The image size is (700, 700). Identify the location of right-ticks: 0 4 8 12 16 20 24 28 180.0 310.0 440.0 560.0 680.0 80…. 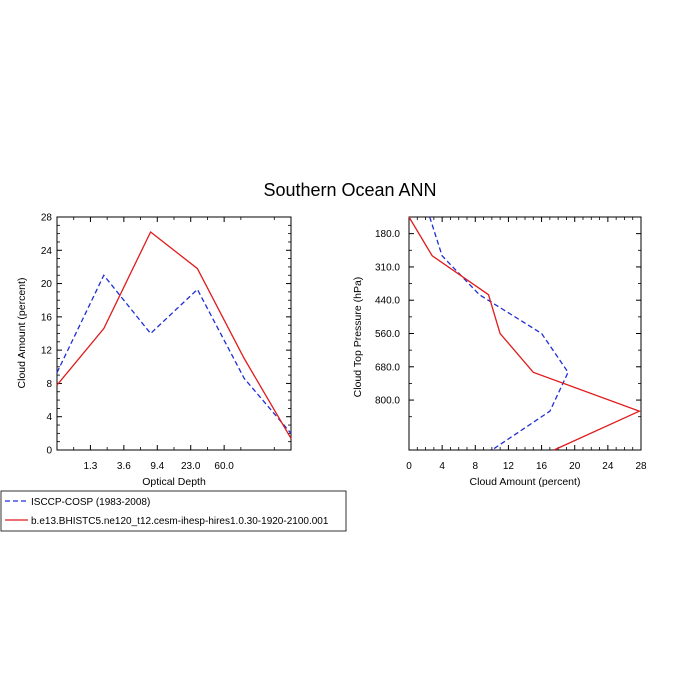
(511, 344).